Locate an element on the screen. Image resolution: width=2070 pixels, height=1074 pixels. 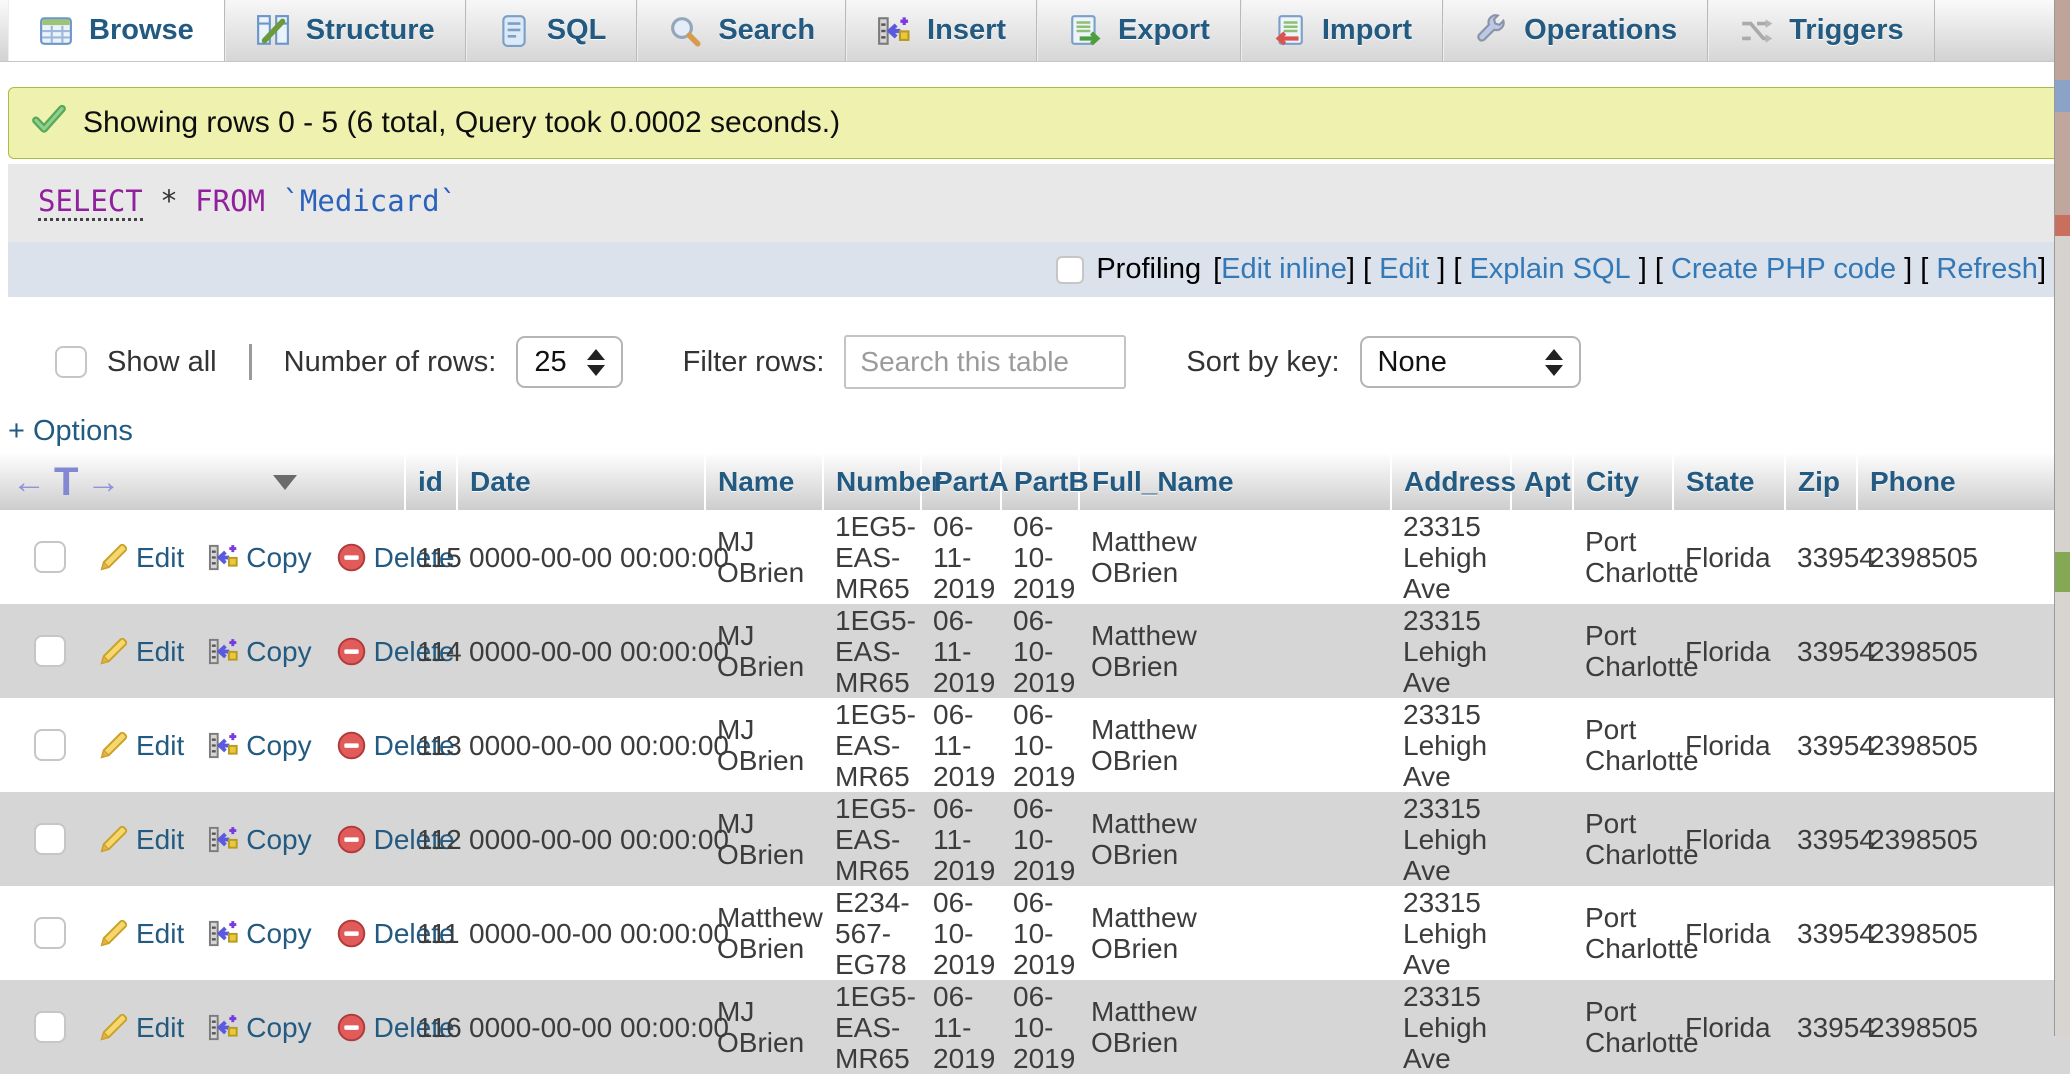
cell-id: 112 is located at coordinates (439, 839).